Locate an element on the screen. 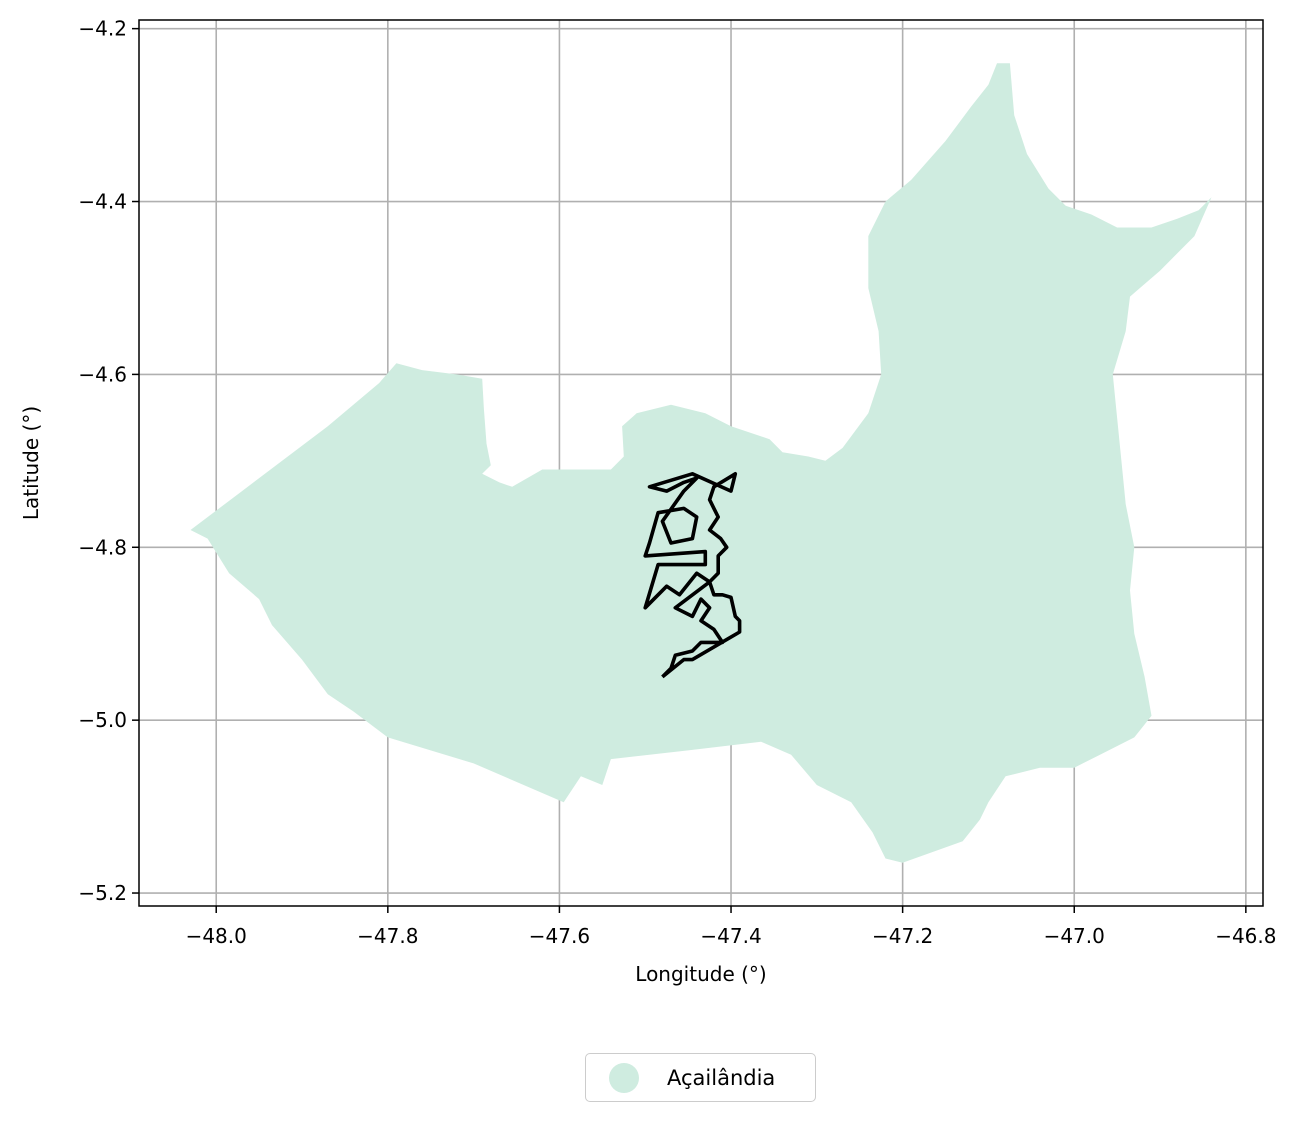  legend-swatch-acailandia is located at coordinates (624, 1077).